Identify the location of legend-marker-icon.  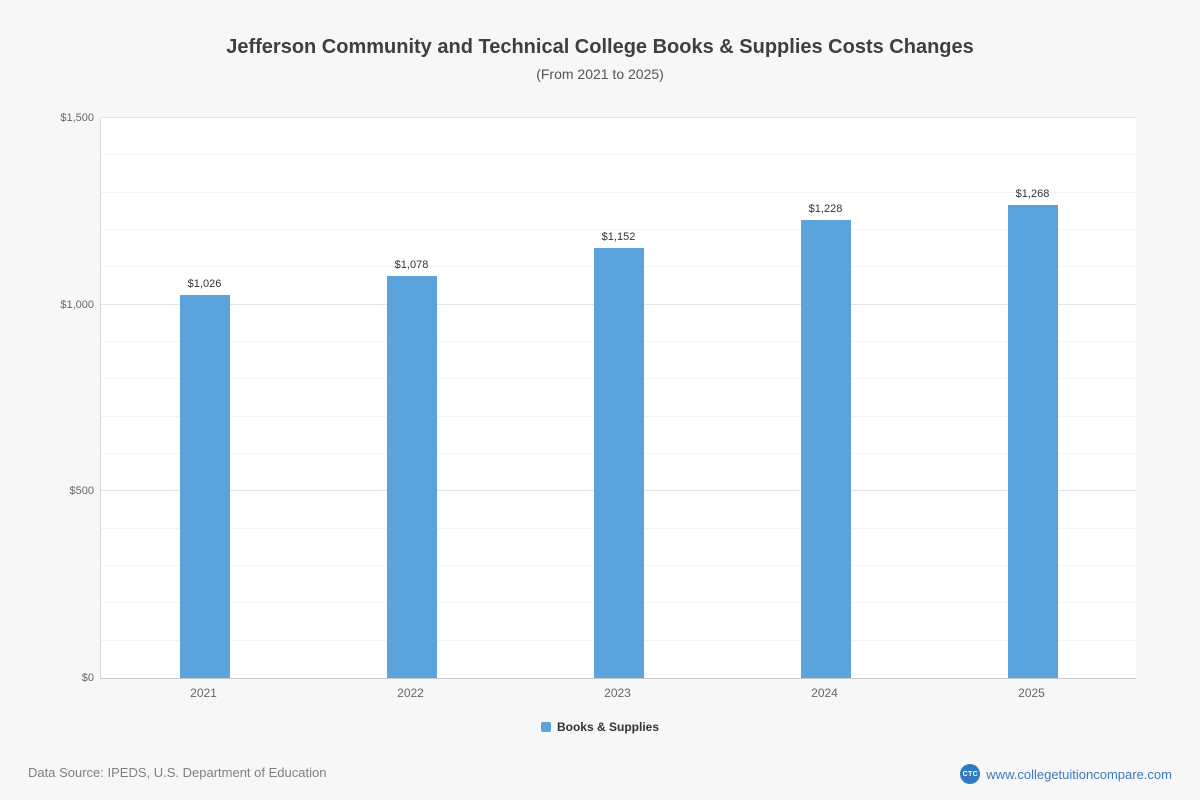
(545, 727).